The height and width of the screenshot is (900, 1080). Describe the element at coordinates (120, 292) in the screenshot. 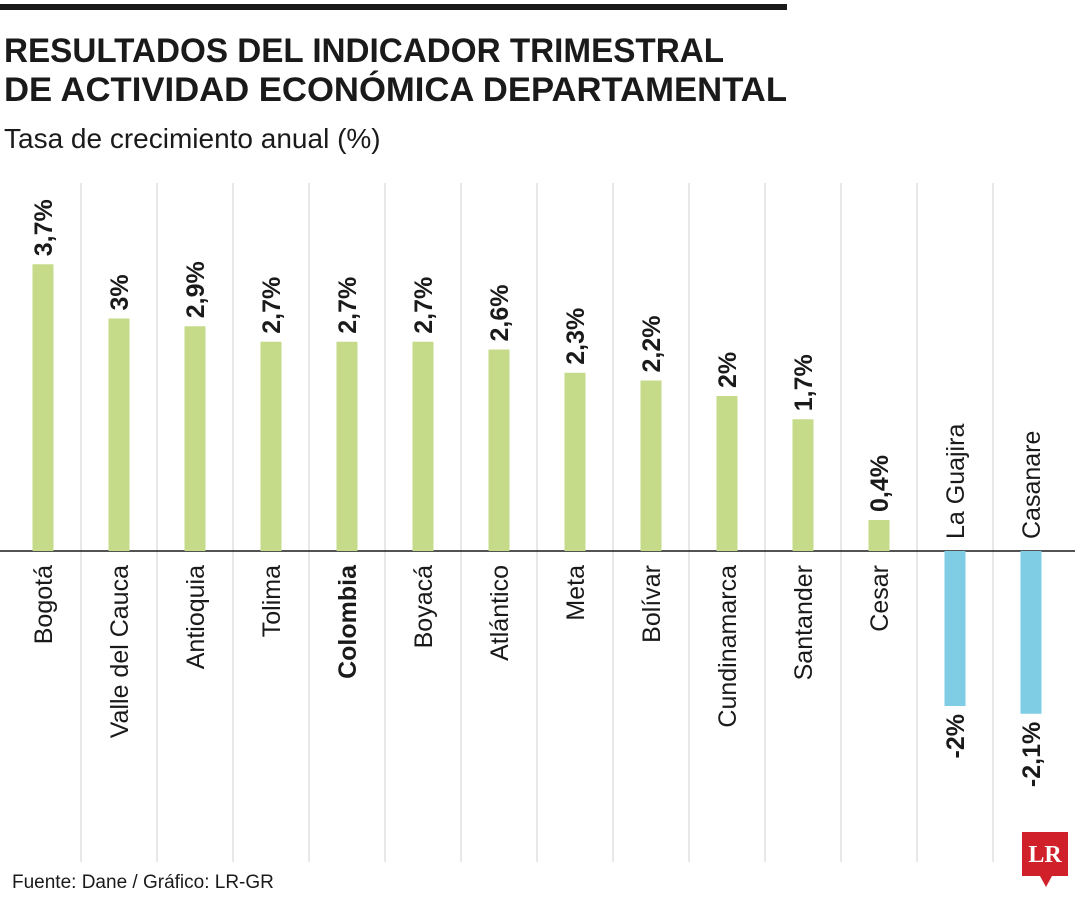

I see `value-label: 3%` at that location.